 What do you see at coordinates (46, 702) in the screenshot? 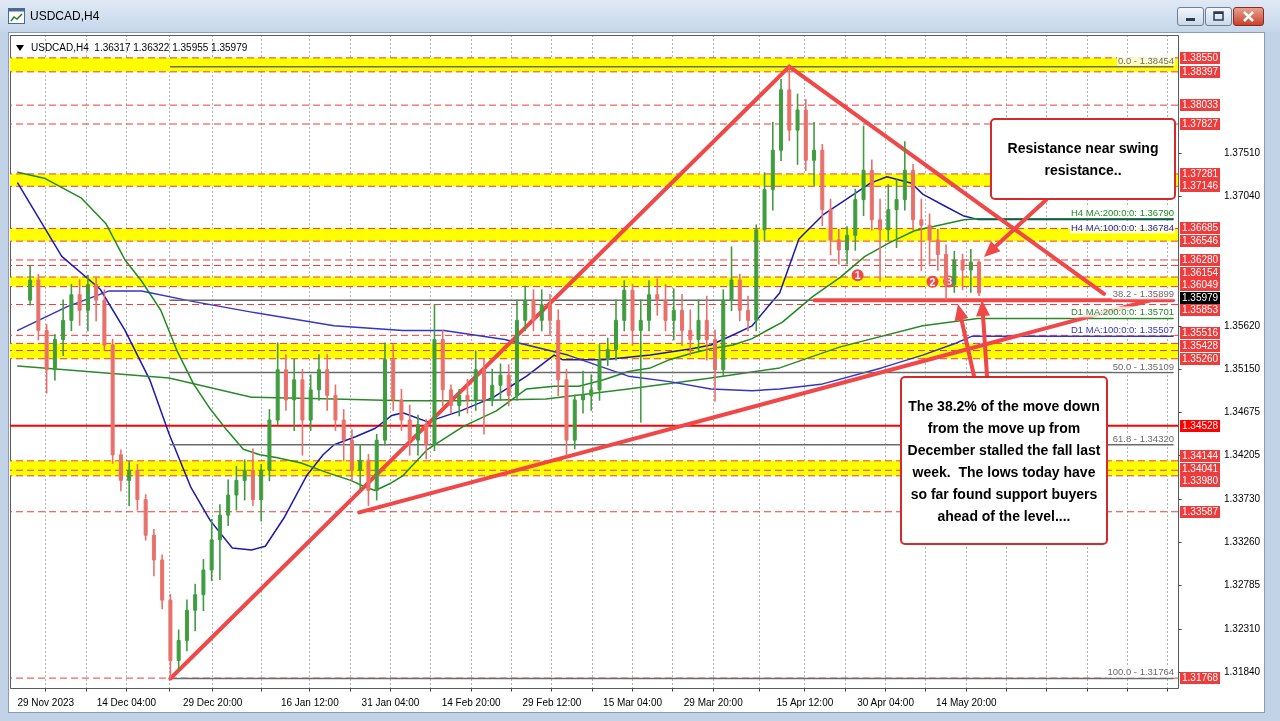
I see `x-tick-label: 29 Nov 2023` at bounding box center [46, 702].